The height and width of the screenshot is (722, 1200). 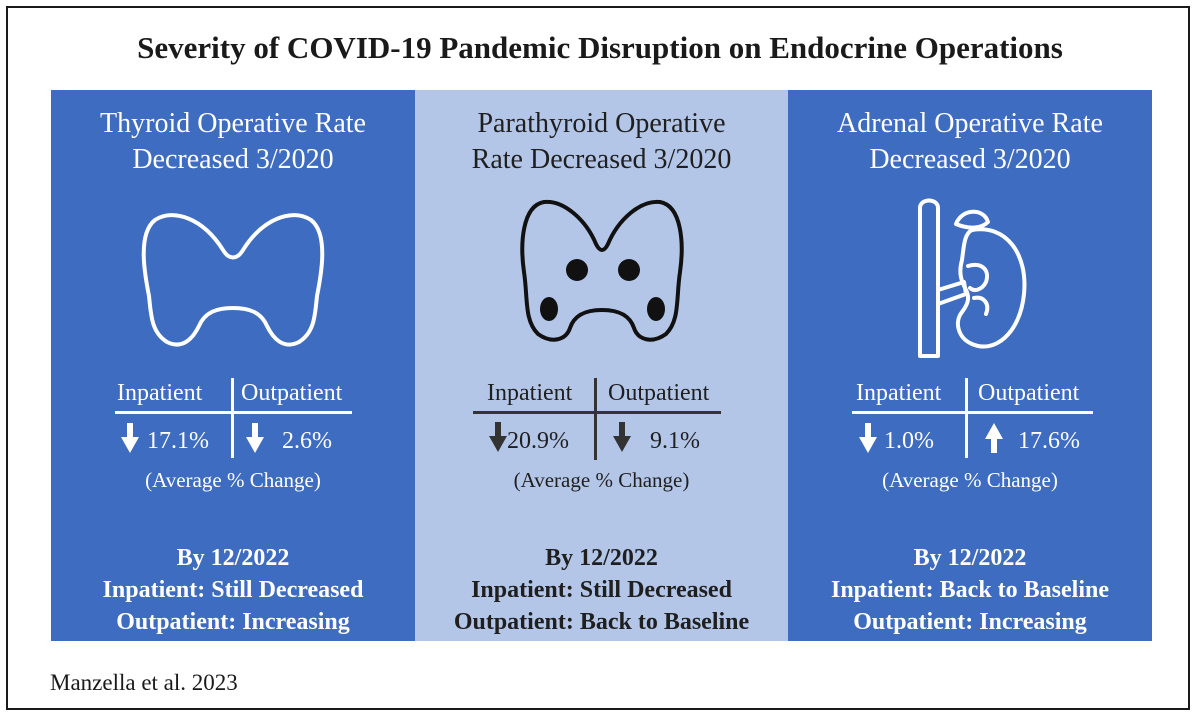 I want to click on thyroid-title-line2: Decreased 3/2020, so click(x=233, y=159).